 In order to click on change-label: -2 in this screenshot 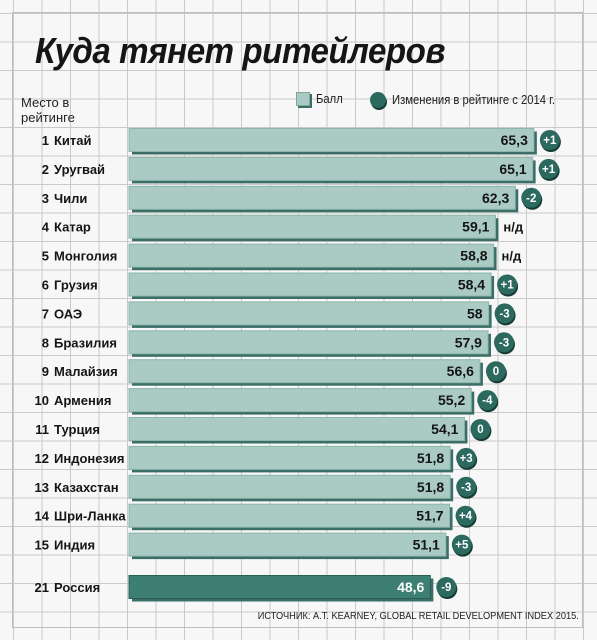, I will do `click(531, 199)`.